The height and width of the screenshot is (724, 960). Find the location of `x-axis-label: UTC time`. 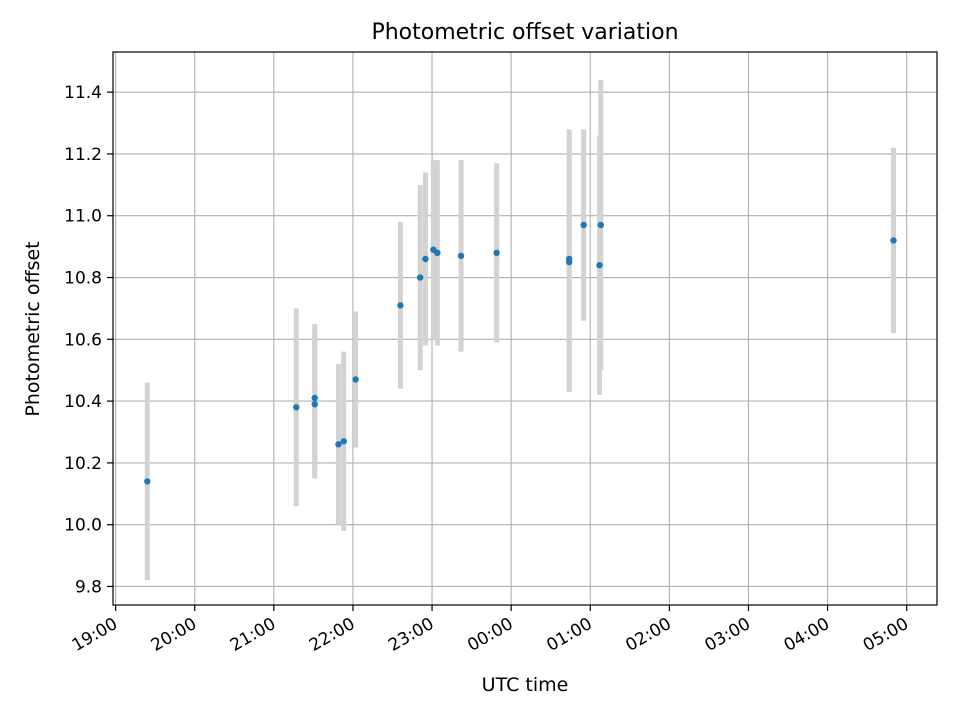

x-axis-label: UTC time is located at coordinates (525, 685).